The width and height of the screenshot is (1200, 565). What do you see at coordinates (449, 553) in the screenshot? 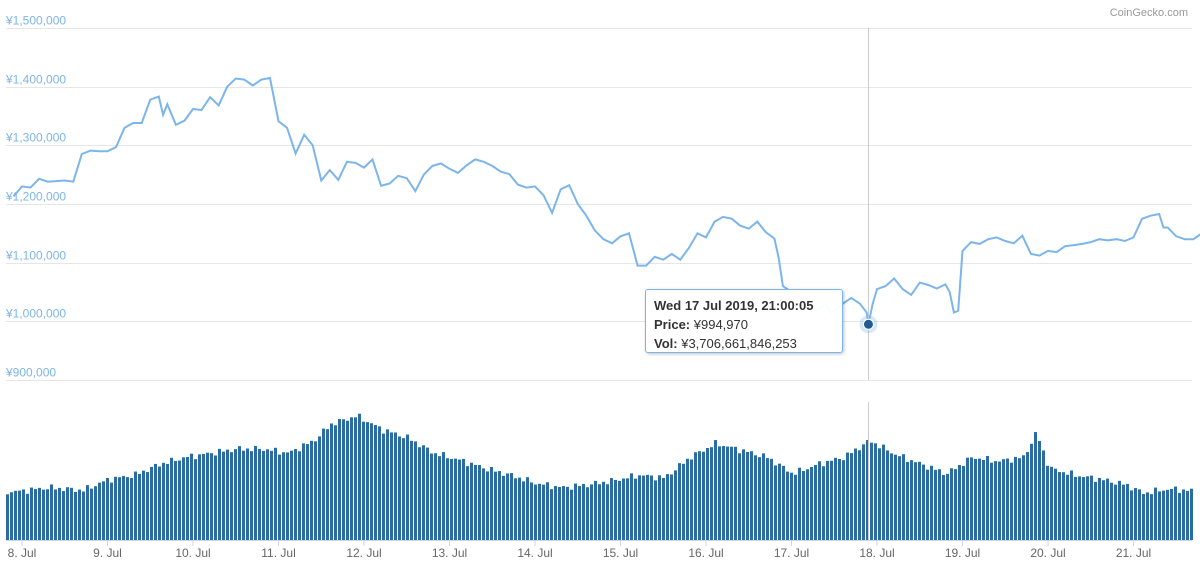
I see `x-tick-label: 13. Jul` at bounding box center [449, 553].